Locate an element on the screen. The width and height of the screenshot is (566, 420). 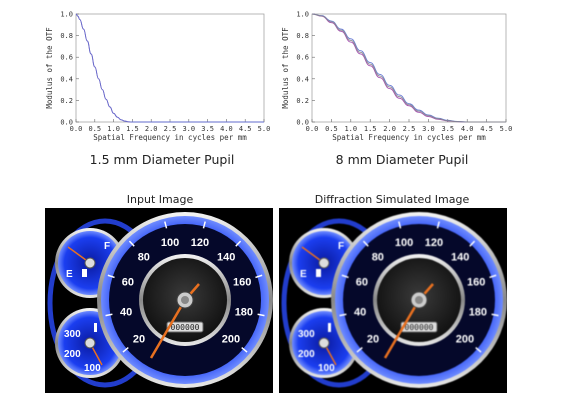
odometer-readout: 000000 is located at coordinates (419, 327).